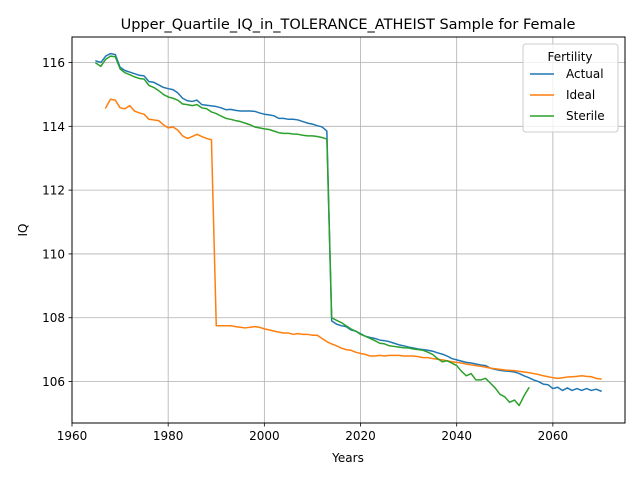 Image resolution: width=640 pixels, height=480 pixels. What do you see at coordinates (72, 436) in the screenshot?
I see `x-tick-label: 1960` at bounding box center [72, 436].